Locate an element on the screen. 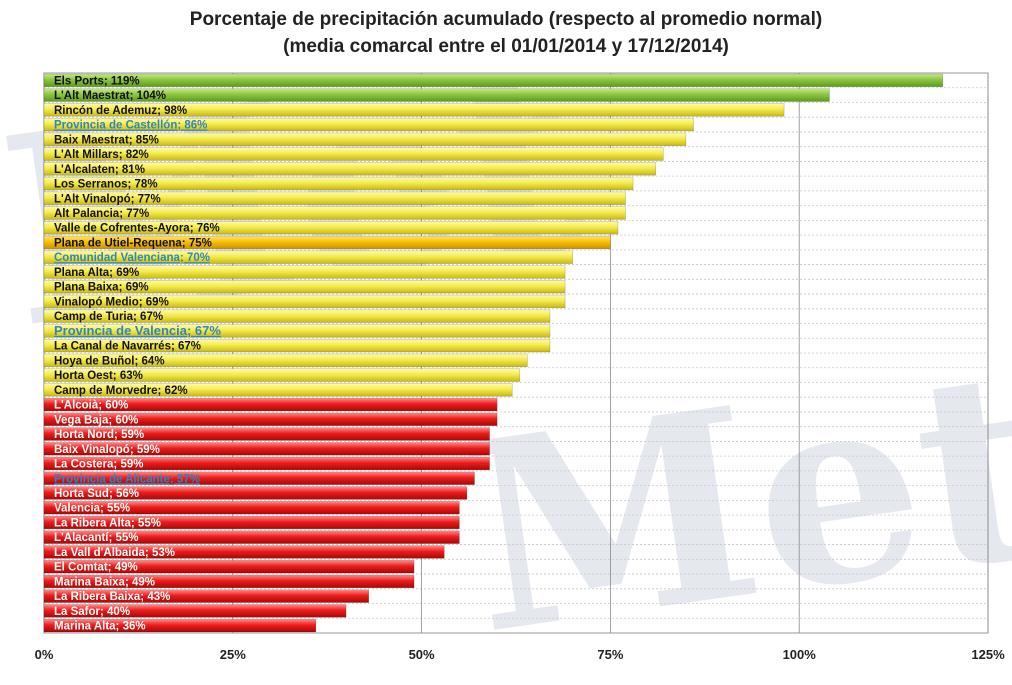  x-tick-label: 75% is located at coordinates (610, 654).